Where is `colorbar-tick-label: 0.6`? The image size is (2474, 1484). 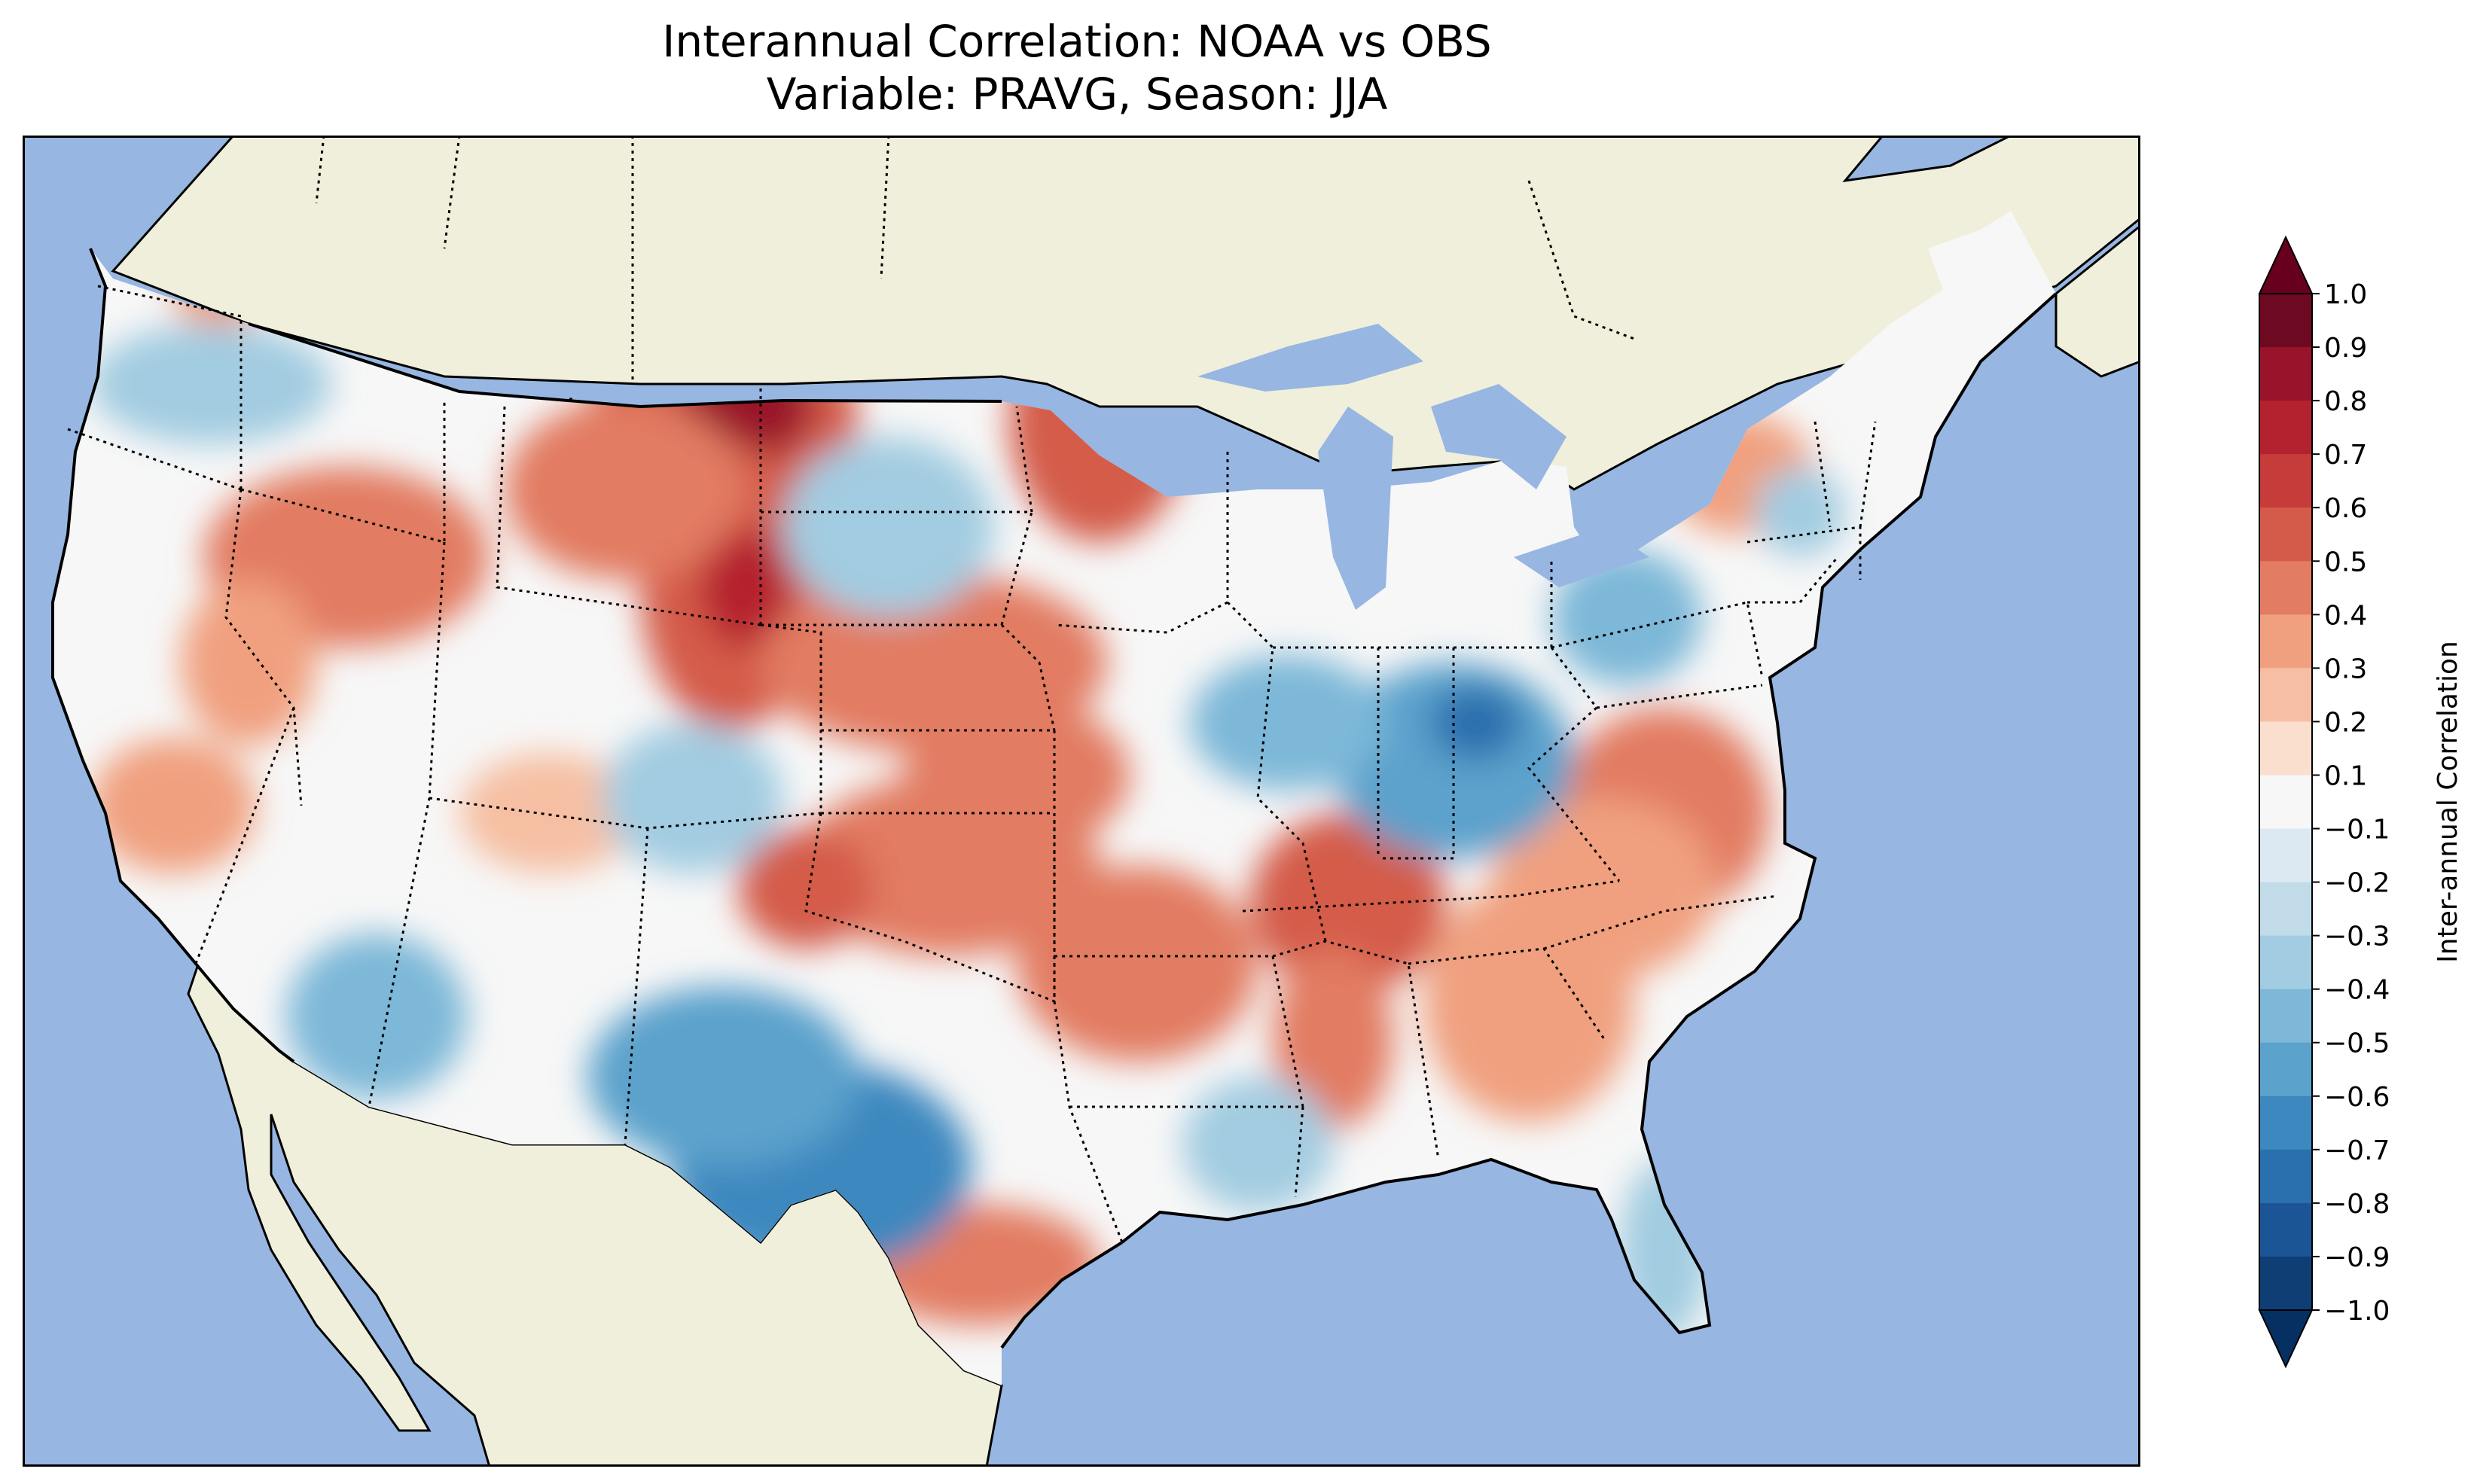
colorbar-tick-label: 0.6 is located at coordinates (2345, 508).